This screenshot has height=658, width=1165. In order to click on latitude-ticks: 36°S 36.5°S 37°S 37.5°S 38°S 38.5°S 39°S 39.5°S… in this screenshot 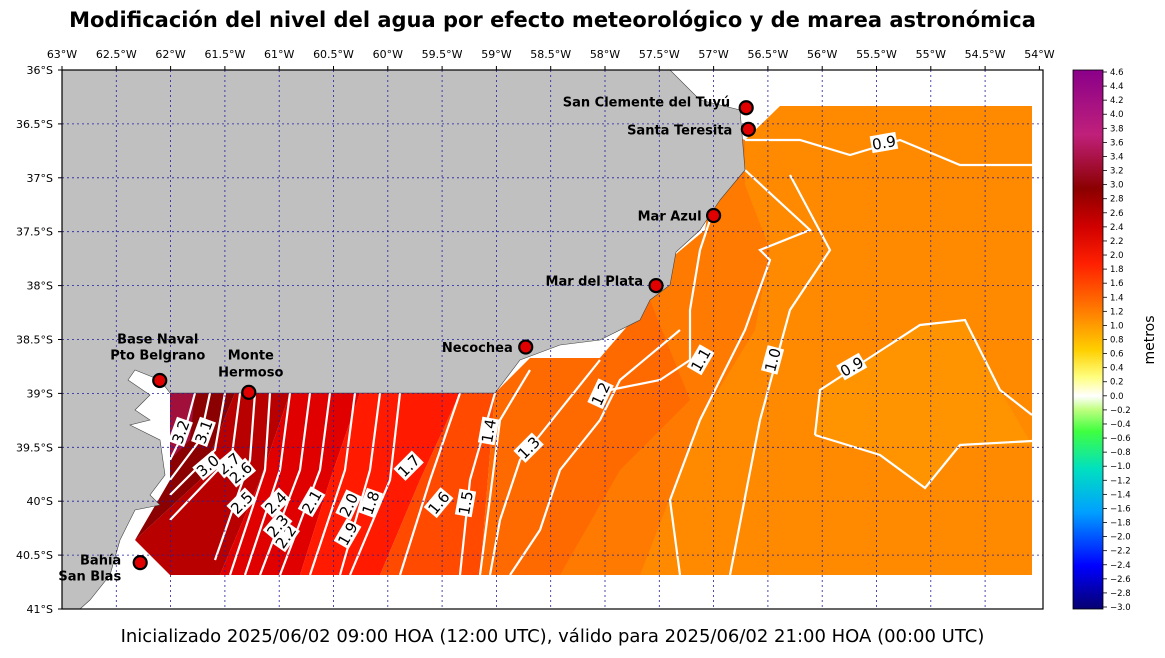, I will do `click(39, 340)`.